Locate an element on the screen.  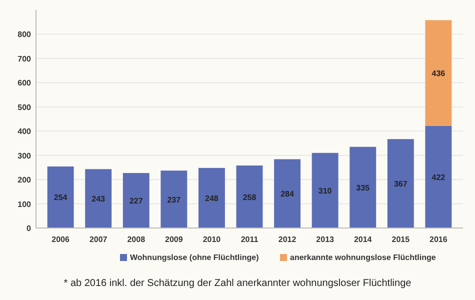
y-tick-label: 500 is located at coordinates (25, 107).